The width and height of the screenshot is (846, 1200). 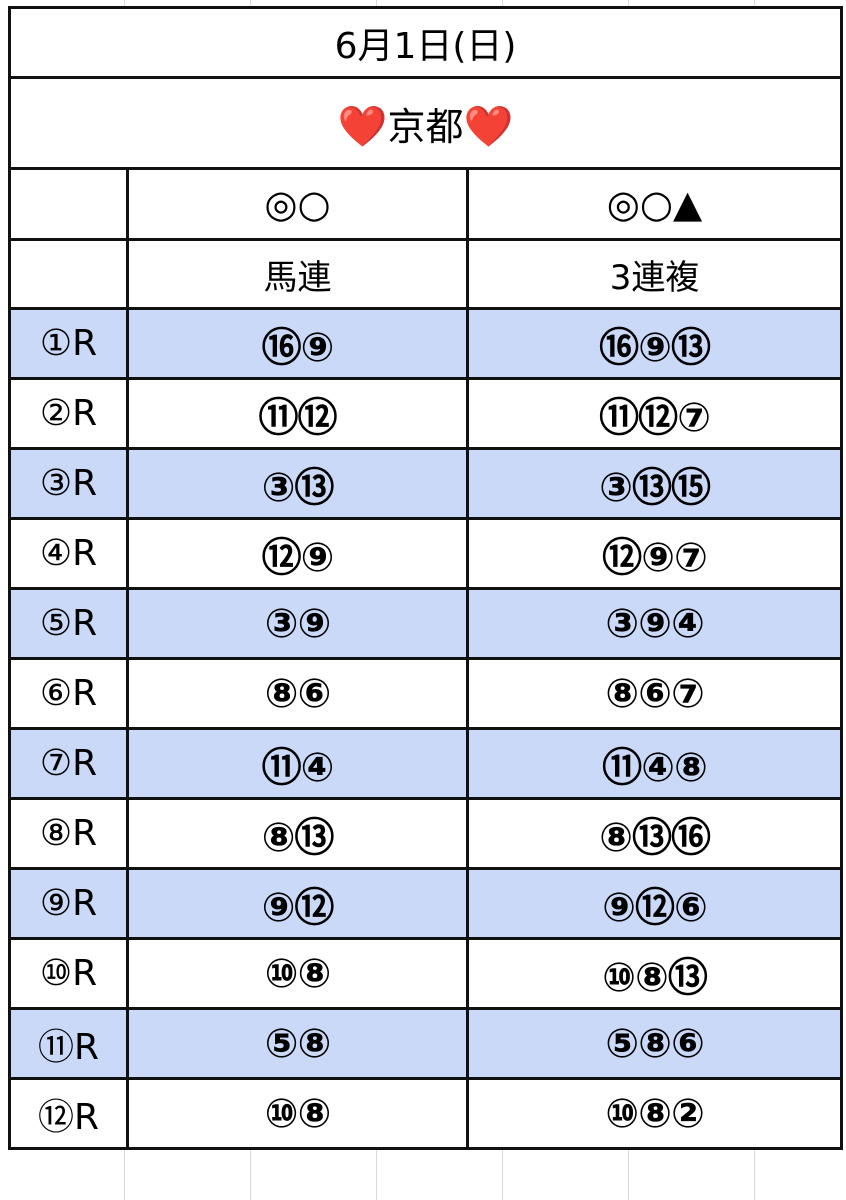 I want to click on race-number-cell: ⑨R, so click(x=68, y=903).